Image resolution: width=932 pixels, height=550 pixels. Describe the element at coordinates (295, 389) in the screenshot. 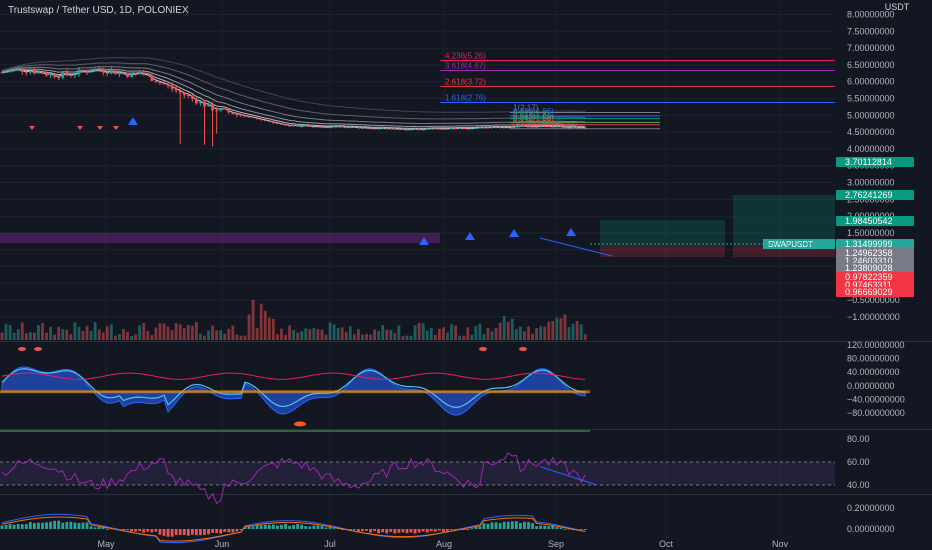

I see `oscillator-pane` at that location.